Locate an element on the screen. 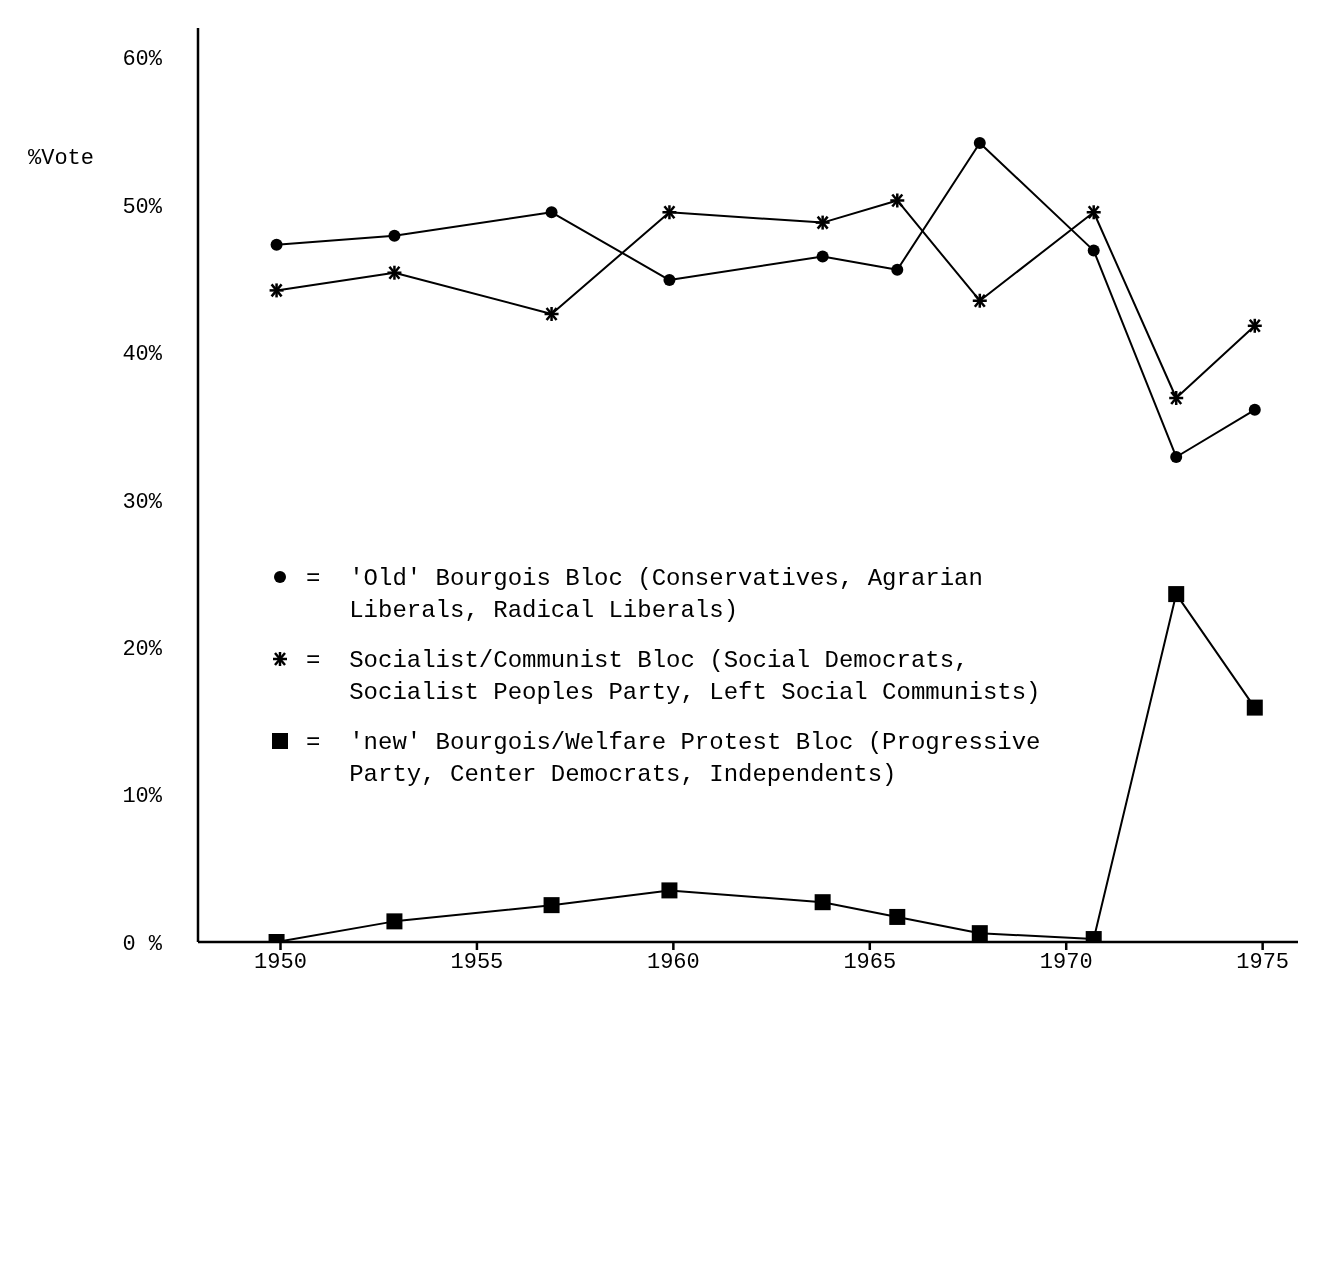 The image size is (1338, 1267). y-tick-label: 40% is located at coordinates (142, 355).